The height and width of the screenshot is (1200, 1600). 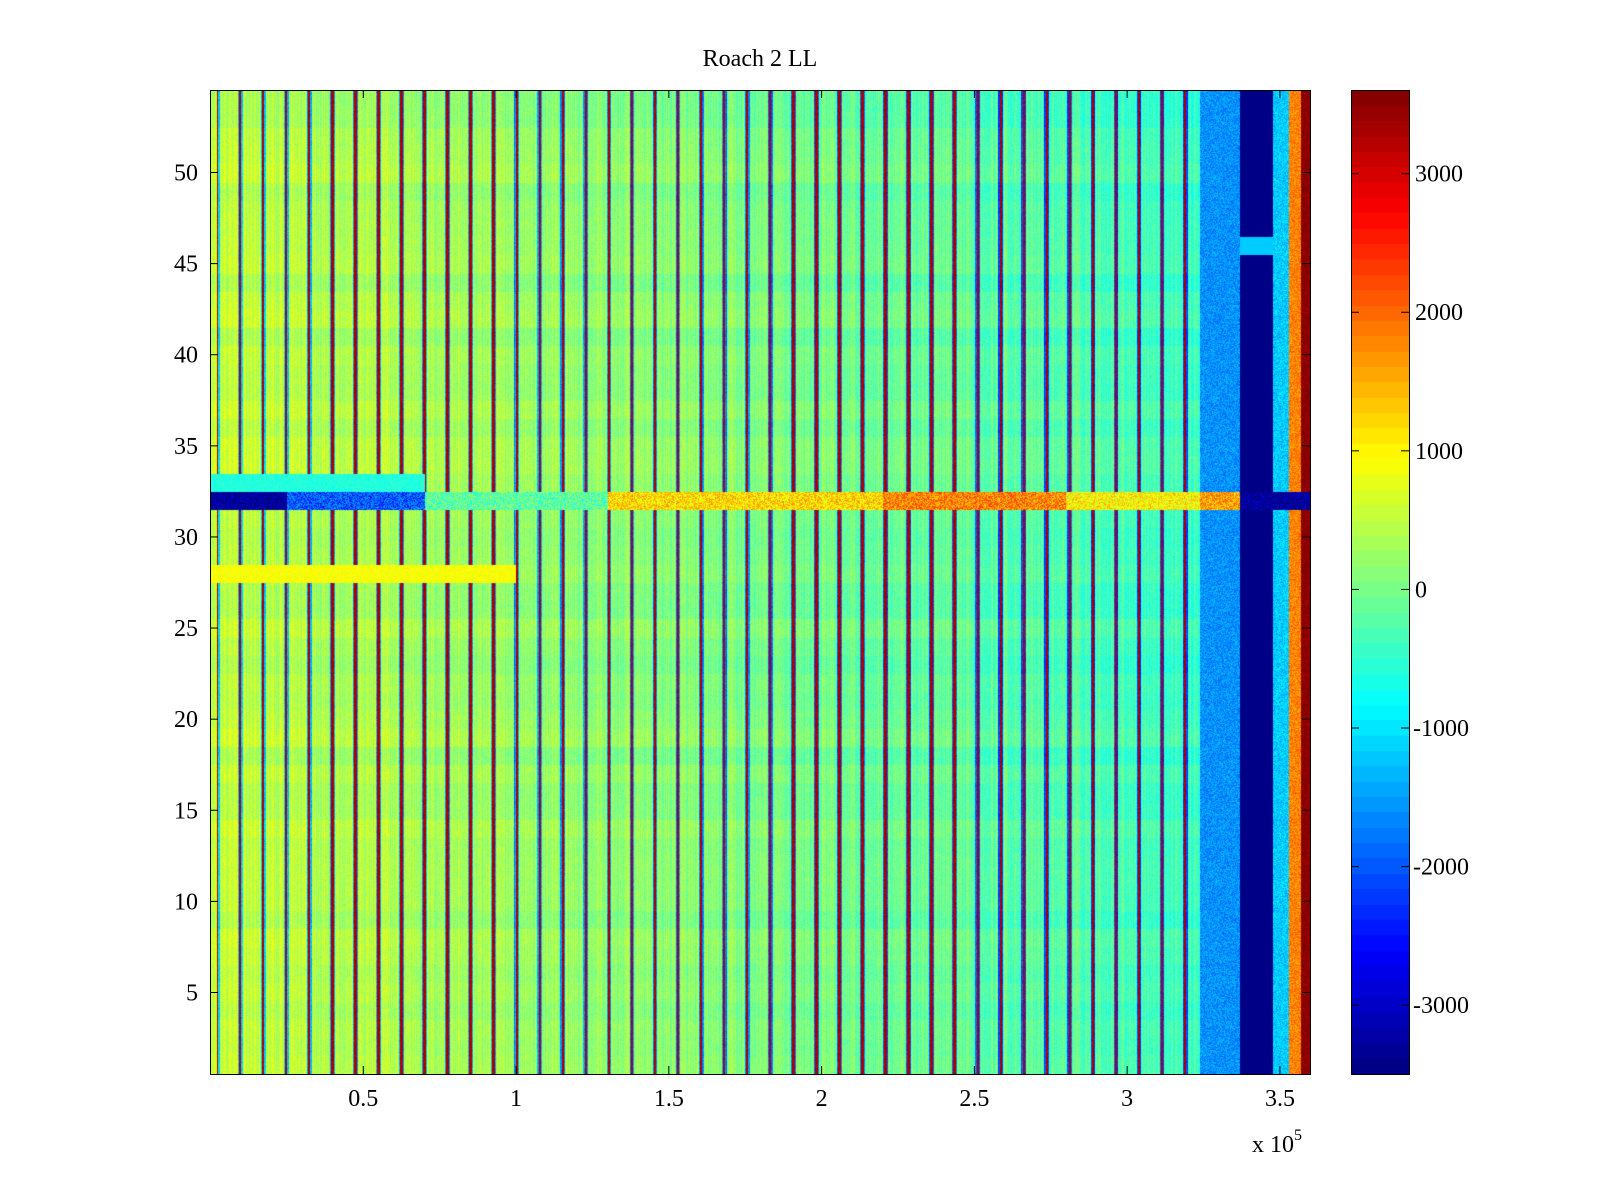 What do you see at coordinates (1441, 1006) in the screenshot?
I see `colorbar-tick-label: -3000` at bounding box center [1441, 1006].